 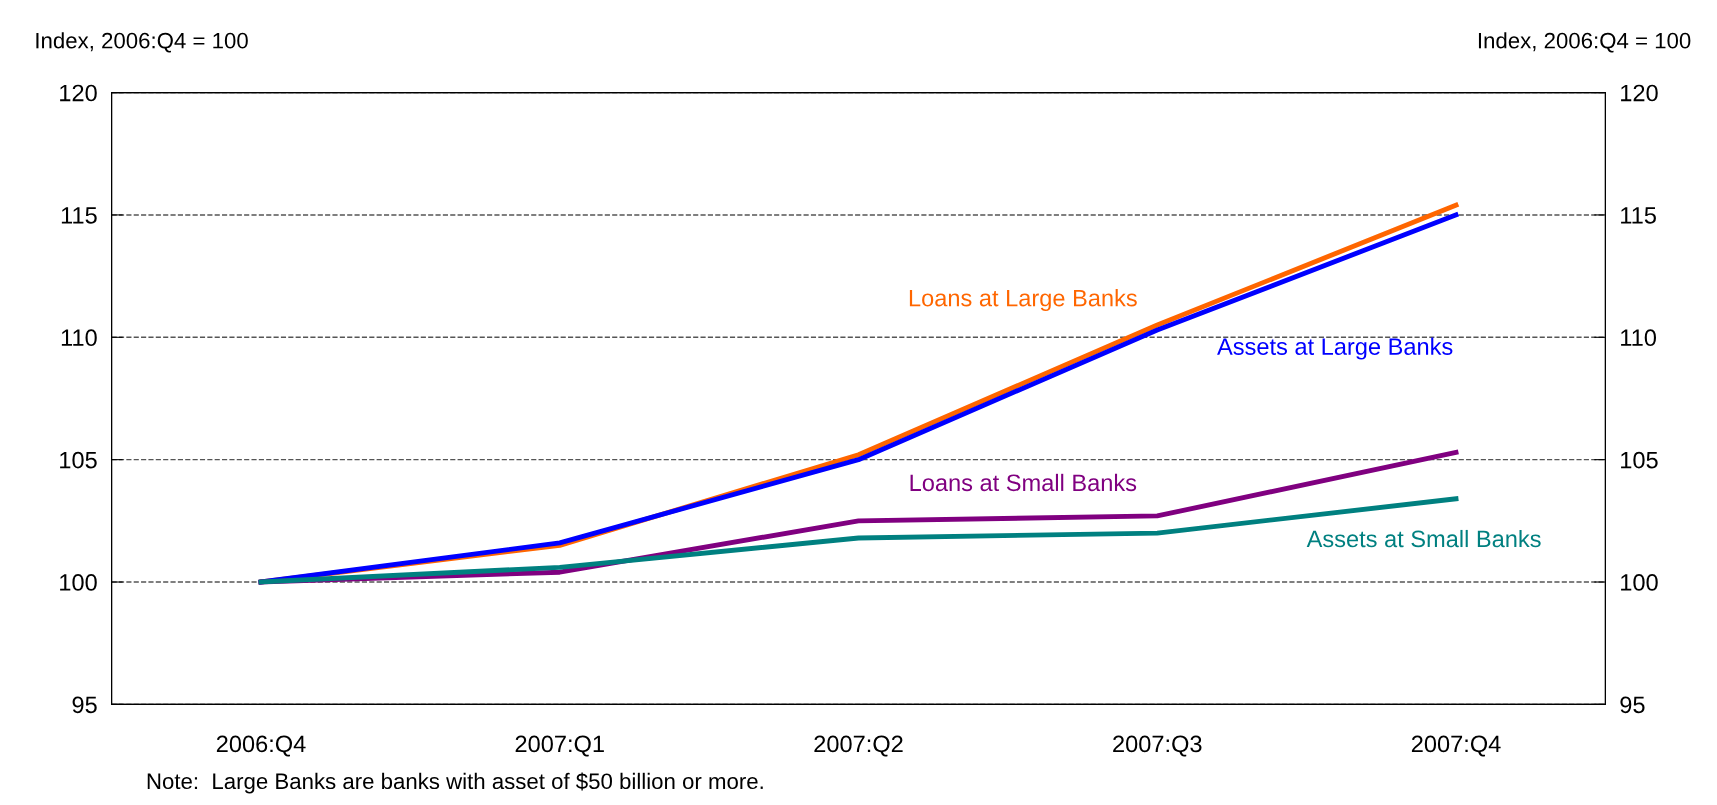 What do you see at coordinates (1335, 348) in the screenshot?
I see `series-label: Assets at Large Banks` at bounding box center [1335, 348].